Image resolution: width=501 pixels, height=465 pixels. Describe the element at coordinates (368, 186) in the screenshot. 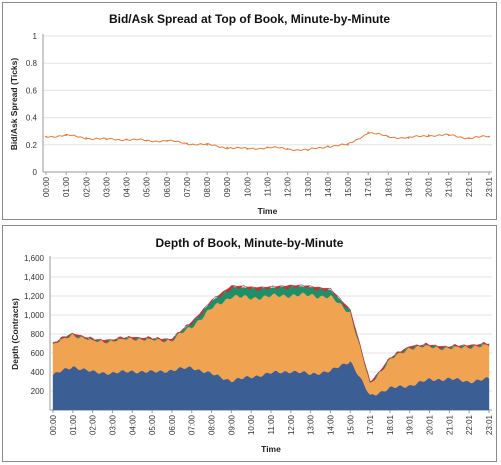

I see `spread-x-tick-label: 17:01` at that location.